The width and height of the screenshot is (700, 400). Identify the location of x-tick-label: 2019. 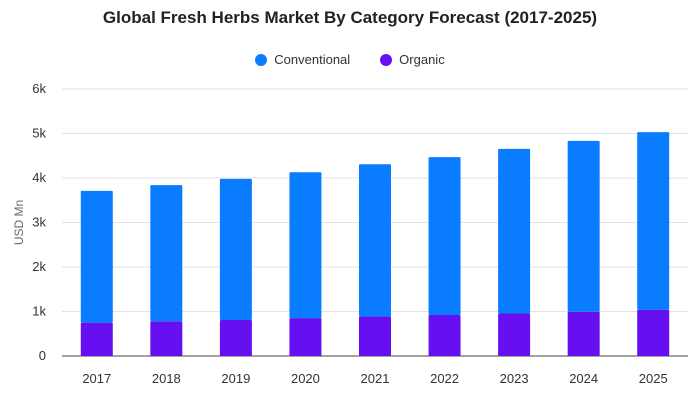
(235, 378).